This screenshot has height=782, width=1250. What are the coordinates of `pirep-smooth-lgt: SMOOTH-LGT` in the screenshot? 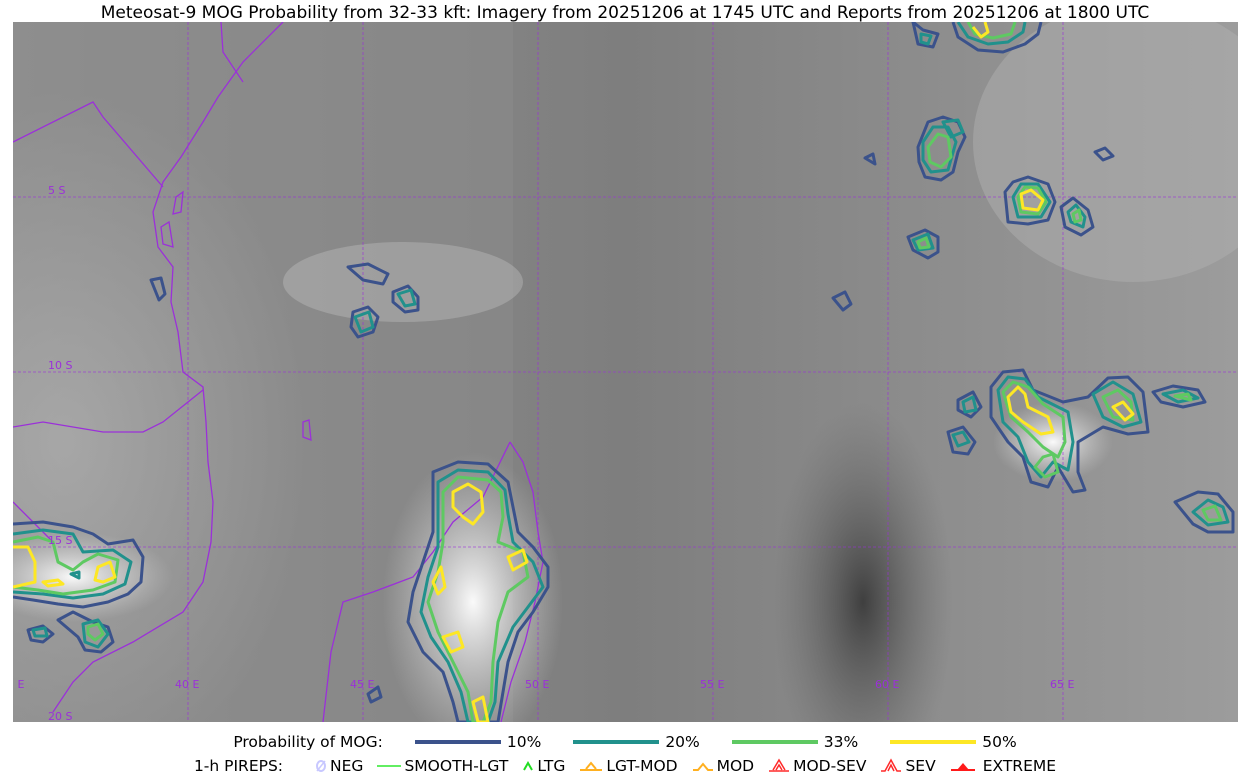 It's located at (442, 766).